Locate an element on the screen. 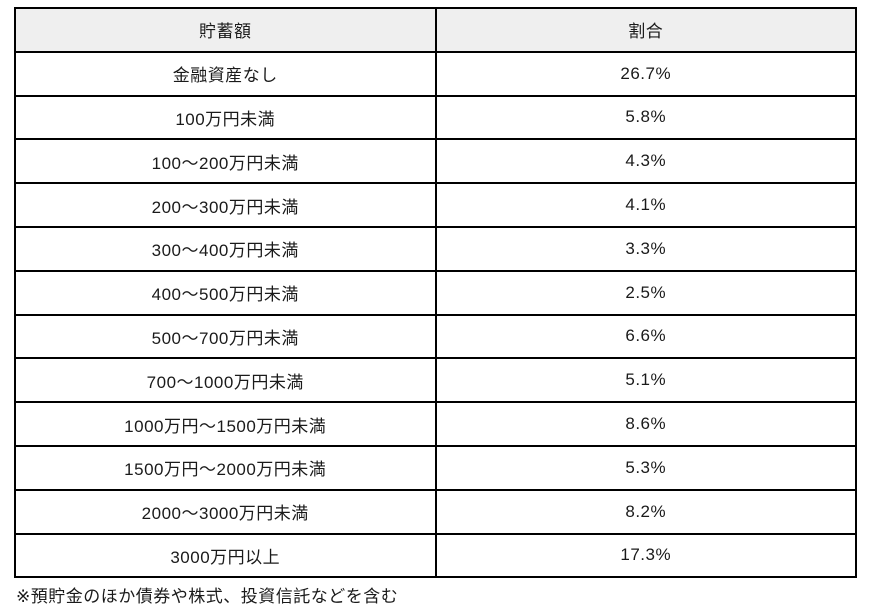  savings-range-cell: 700〜1000万円未満 is located at coordinates (225, 380).